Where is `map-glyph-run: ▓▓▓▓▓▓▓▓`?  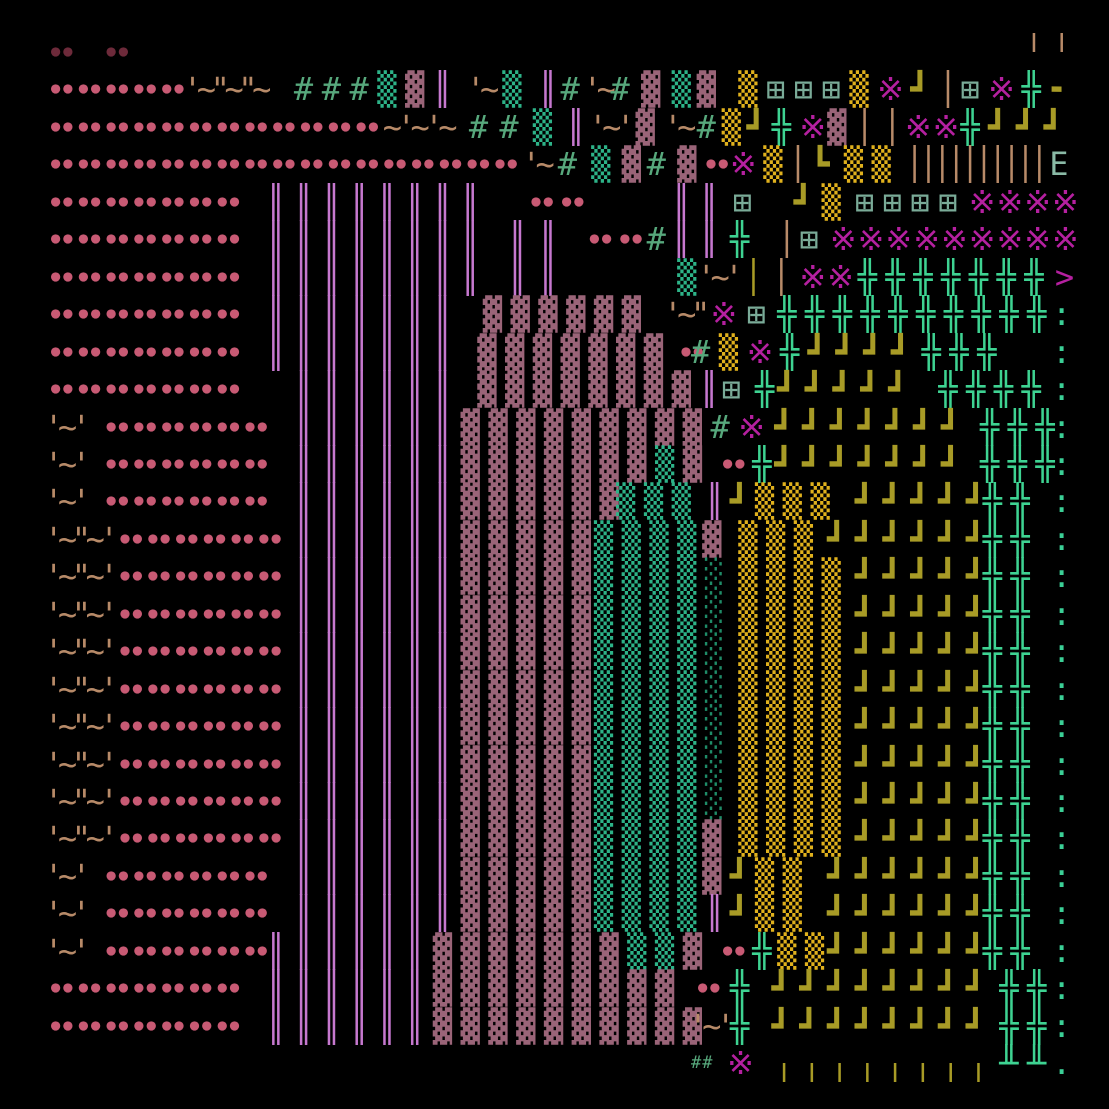
map-glyph-run: ▓▓▓▓▓▓▓▓ is located at coordinates (588, 389).